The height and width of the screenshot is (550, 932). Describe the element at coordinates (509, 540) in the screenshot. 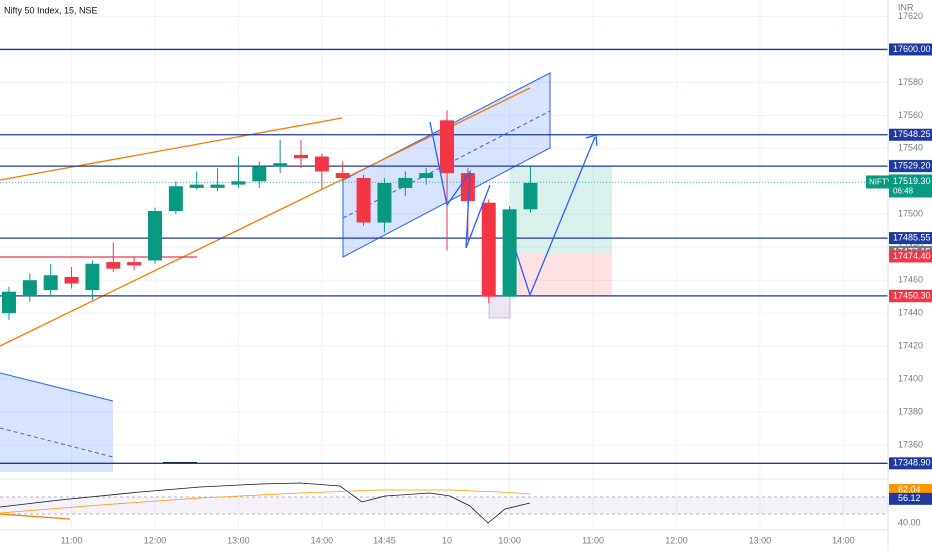

I see `x-tick-label: 10:00` at that location.